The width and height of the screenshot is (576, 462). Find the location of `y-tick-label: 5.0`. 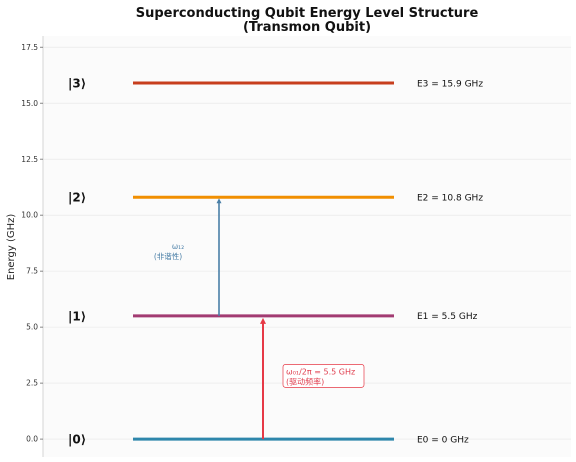

y-tick-label: 5.0 is located at coordinates (32, 327).